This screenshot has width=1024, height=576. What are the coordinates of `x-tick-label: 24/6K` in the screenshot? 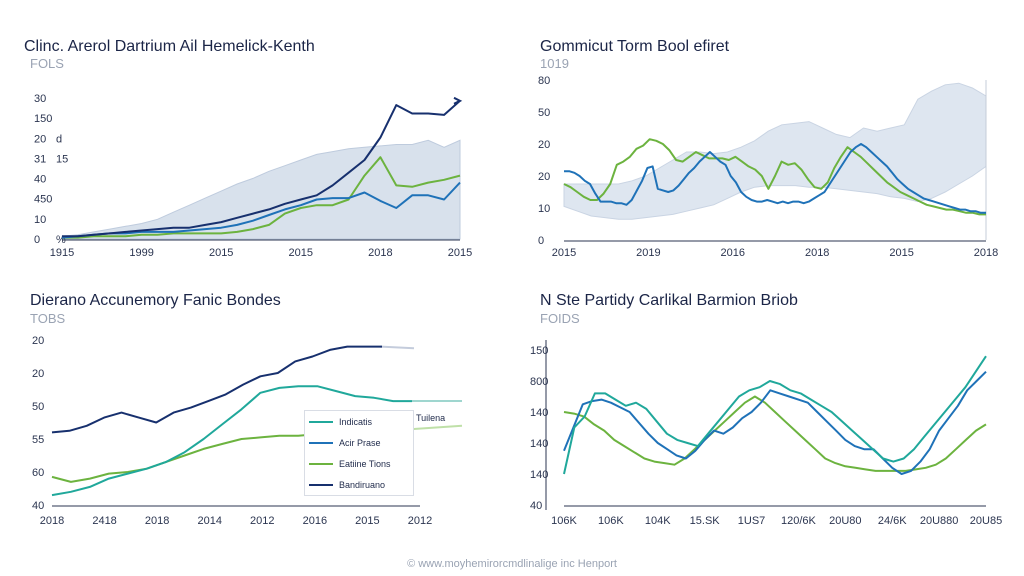 It's located at (892, 521).